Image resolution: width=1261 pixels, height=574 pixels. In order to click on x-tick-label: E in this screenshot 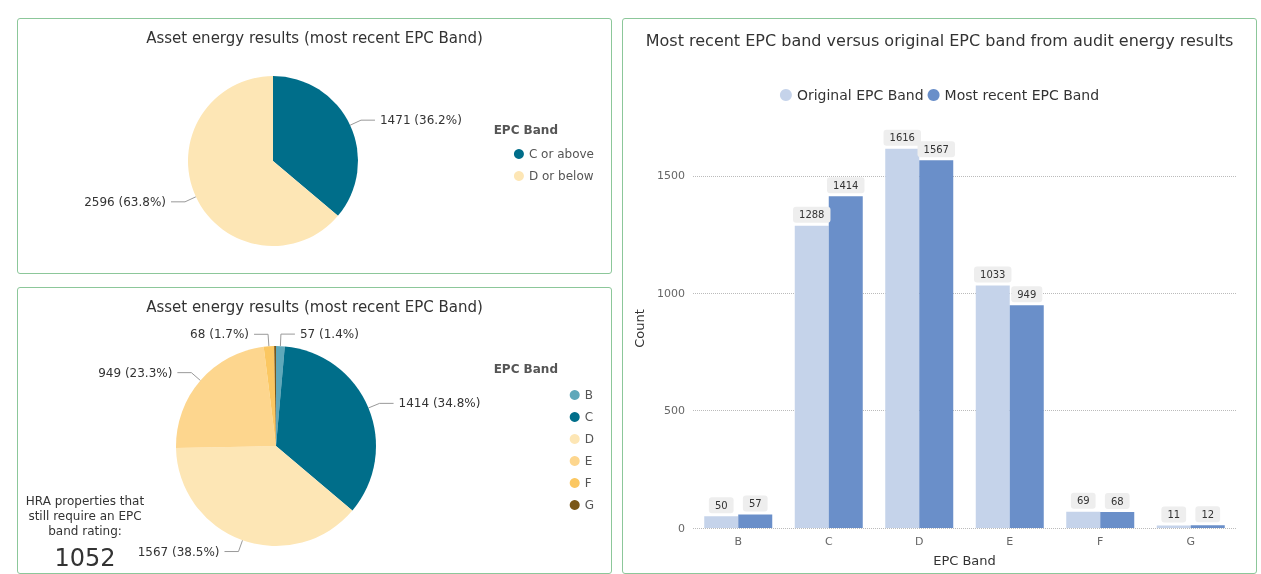, I will do `click(1010, 541)`.